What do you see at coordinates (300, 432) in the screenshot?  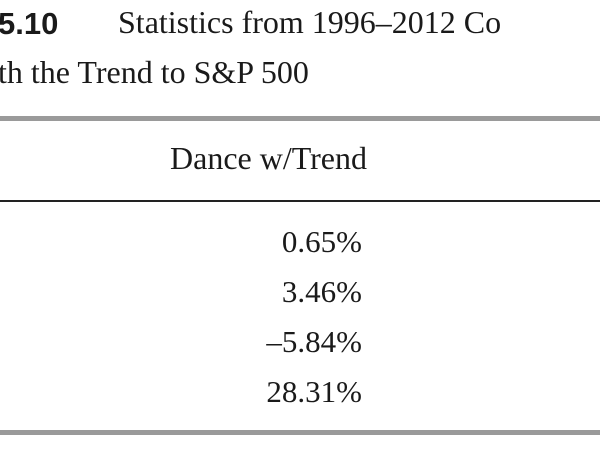 I see `bottom-rule` at bounding box center [300, 432].